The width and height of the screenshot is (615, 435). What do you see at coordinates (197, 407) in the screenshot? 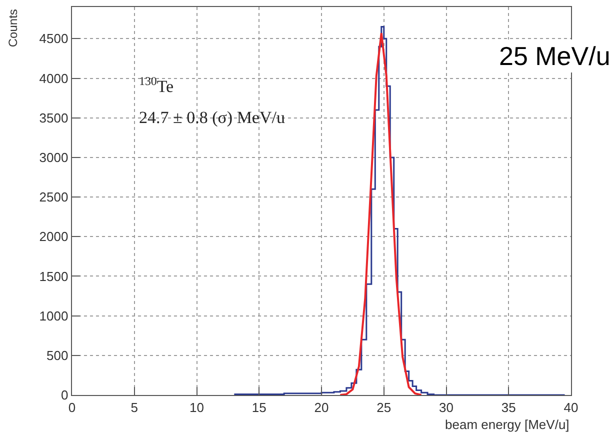
I see `x-tick-label: 10` at bounding box center [197, 407].